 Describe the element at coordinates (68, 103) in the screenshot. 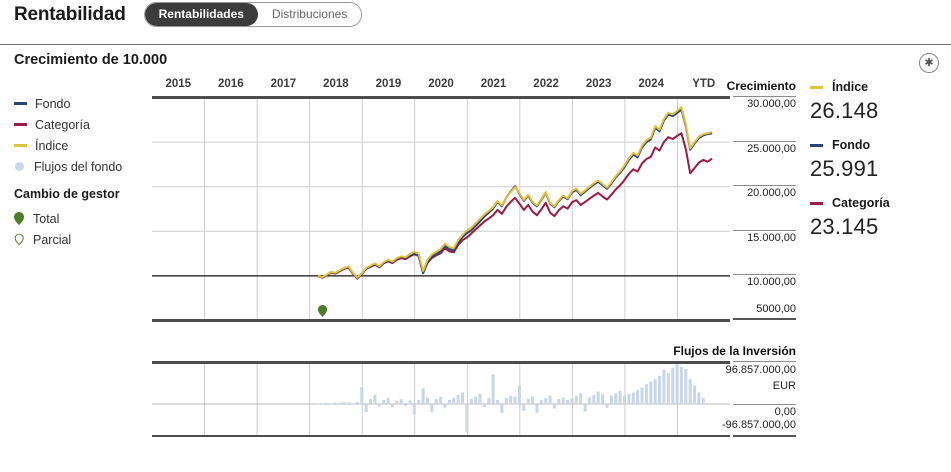

I see `legend-item-0: Fondo` at that location.